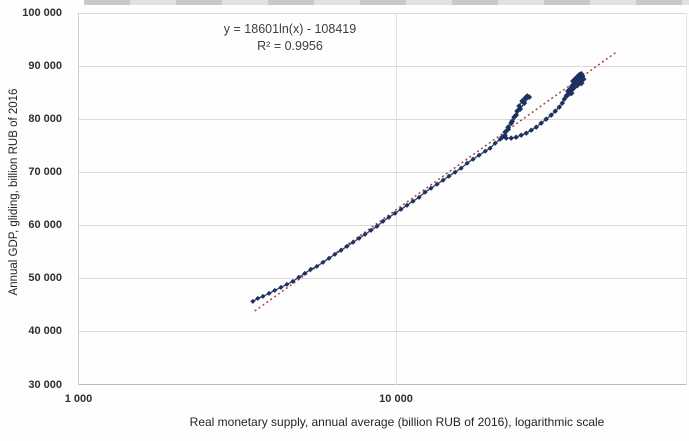 Image resolution: width=689 pixels, height=441 pixels. What do you see at coordinates (78, 199) in the screenshot?
I see `y-axis-line` at bounding box center [78, 199].